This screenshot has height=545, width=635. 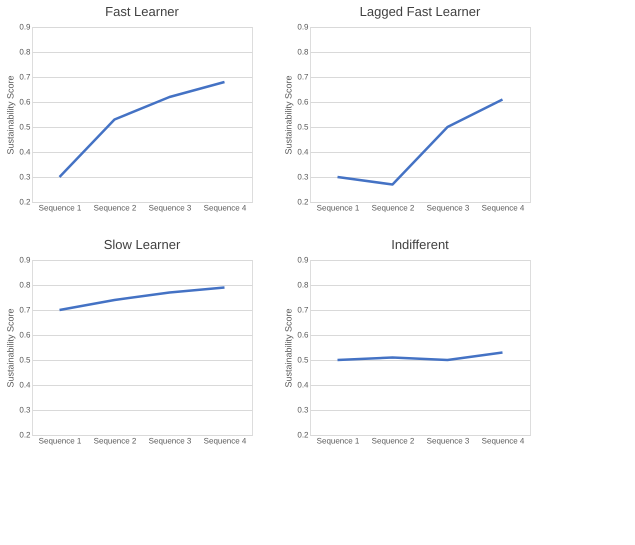 What do you see at coordinates (142, 244) in the screenshot?
I see `chart-title: Slow Learner` at bounding box center [142, 244].